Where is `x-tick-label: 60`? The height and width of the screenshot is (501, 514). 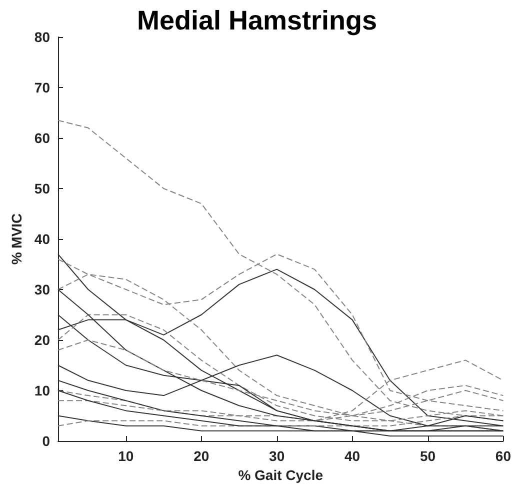 x-tick-label: 60 is located at coordinates (503, 456).